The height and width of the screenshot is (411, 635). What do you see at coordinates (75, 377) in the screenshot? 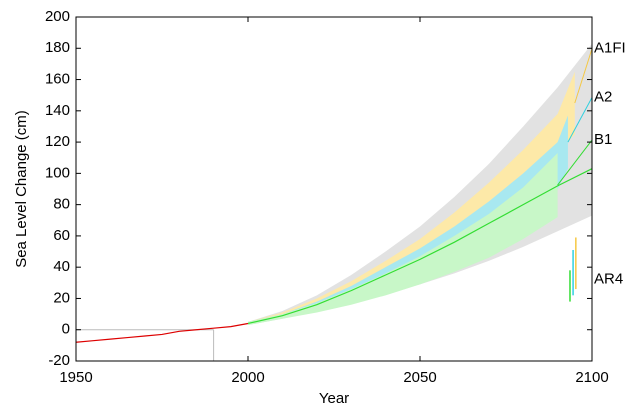
I see `x-tick-label: 1950` at bounding box center [75, 377].